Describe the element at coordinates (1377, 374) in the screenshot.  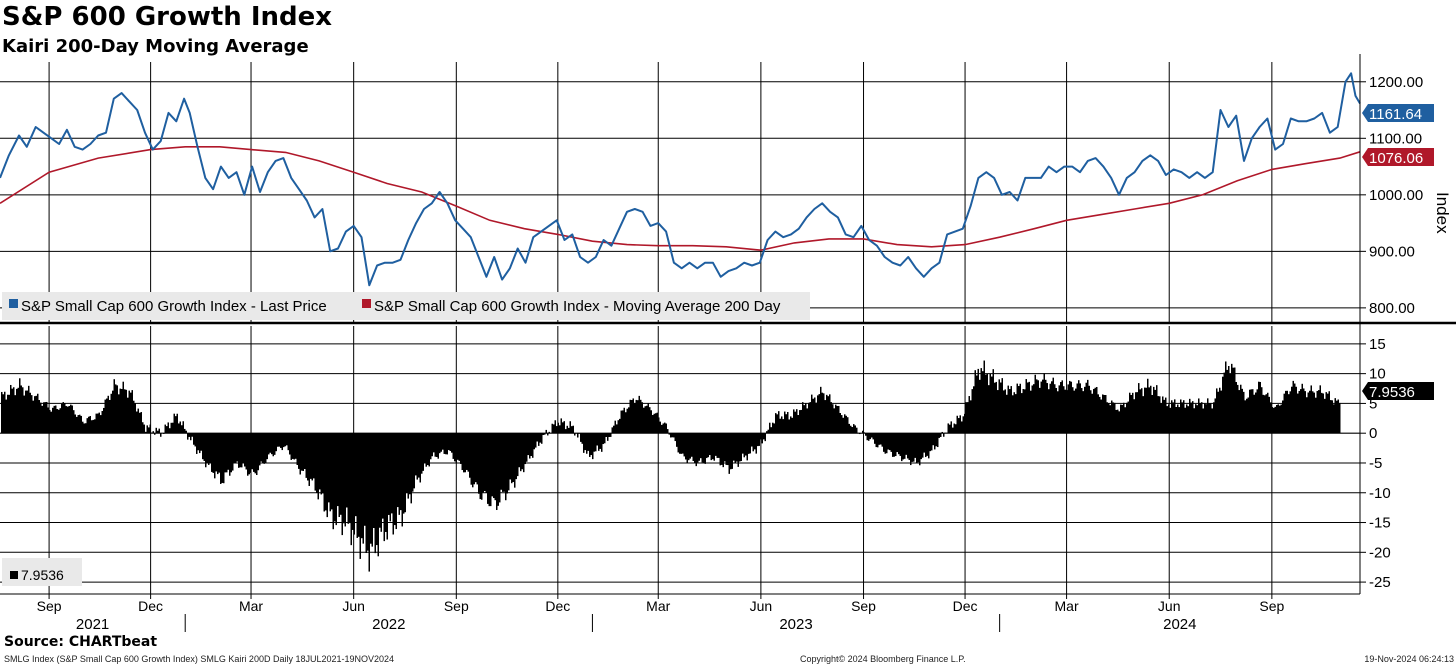
I see `y-tick-label-bottom: 10` at that location.